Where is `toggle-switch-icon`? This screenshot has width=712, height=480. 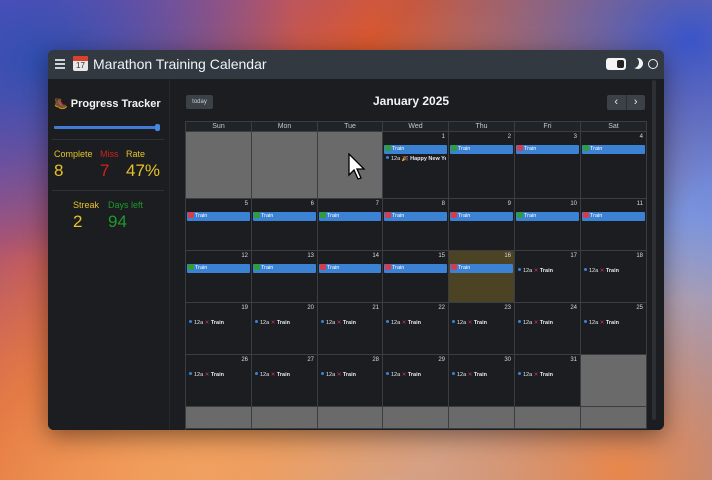
toggle-switch-icon is located at coordinates (616, 64).